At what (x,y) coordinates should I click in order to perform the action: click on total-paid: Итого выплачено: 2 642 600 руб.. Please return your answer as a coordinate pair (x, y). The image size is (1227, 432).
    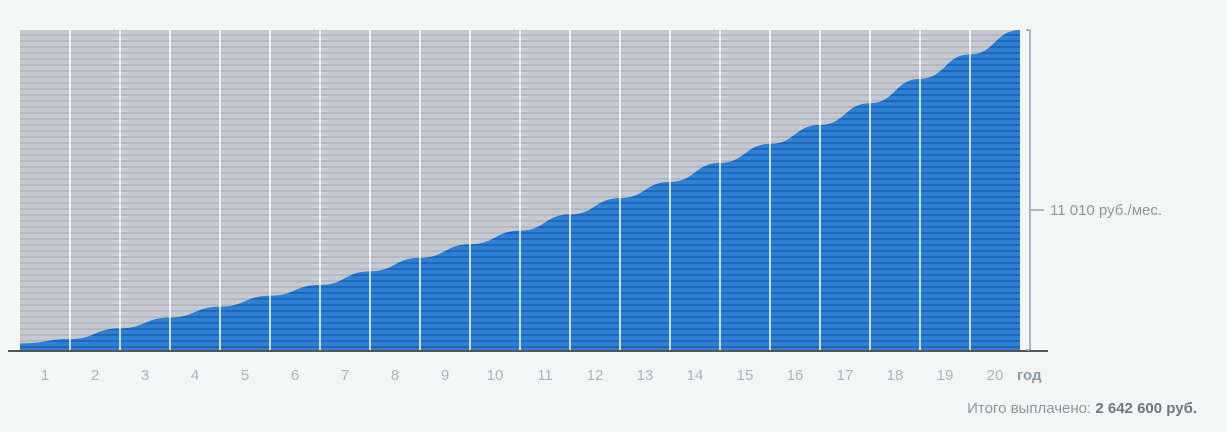
    Looking at the image, I should click on (1082, 408).